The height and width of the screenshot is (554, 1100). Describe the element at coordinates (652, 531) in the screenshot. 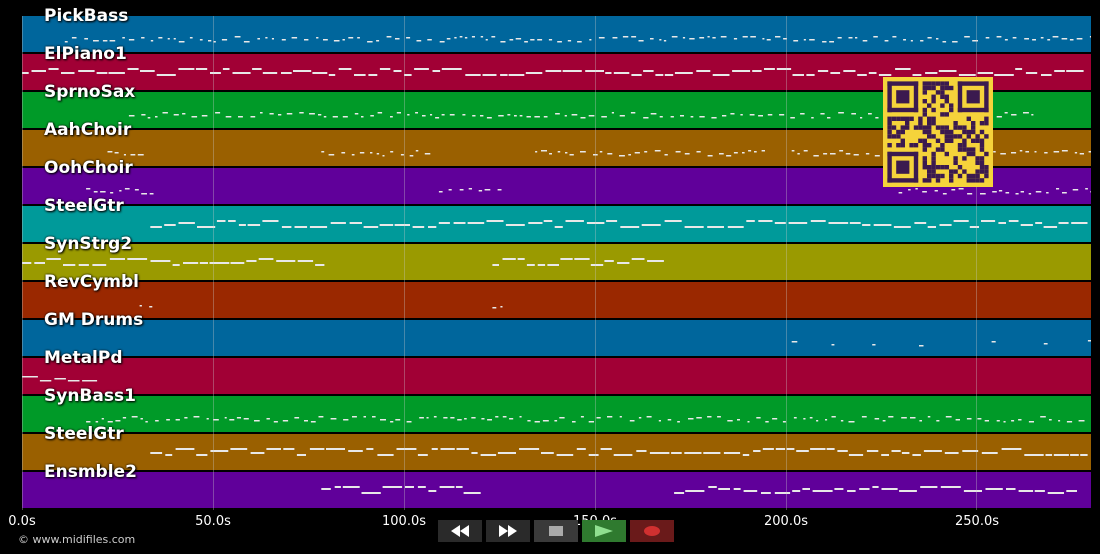

I see `record-button` at that location.